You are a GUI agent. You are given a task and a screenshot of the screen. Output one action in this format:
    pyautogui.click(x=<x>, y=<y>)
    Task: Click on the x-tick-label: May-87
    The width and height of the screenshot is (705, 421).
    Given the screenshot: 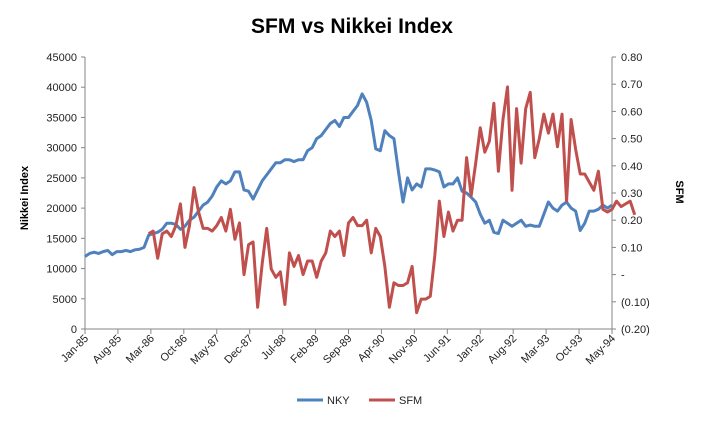 What is the action you would take?
    pyautogui.click(x=205, y=350)
    